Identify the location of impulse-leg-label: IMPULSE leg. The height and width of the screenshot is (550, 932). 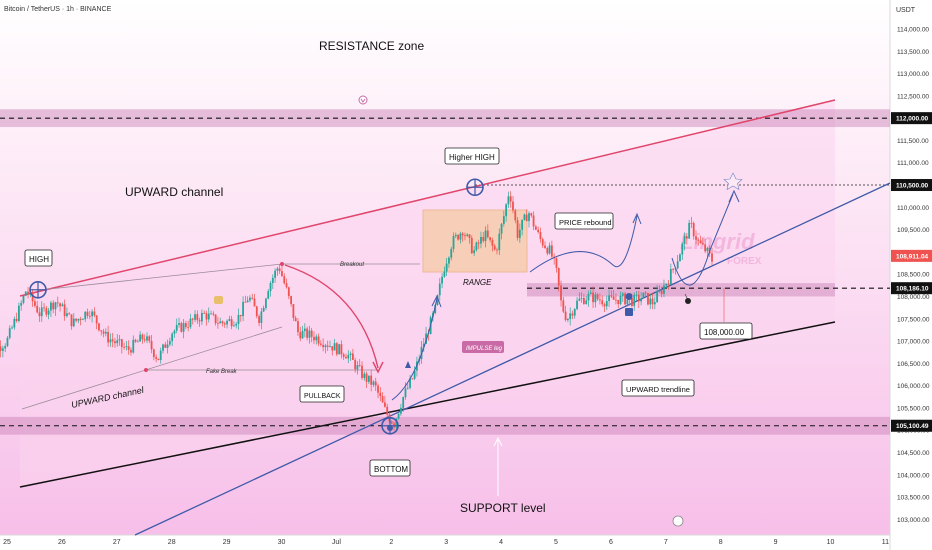
(484, 349).